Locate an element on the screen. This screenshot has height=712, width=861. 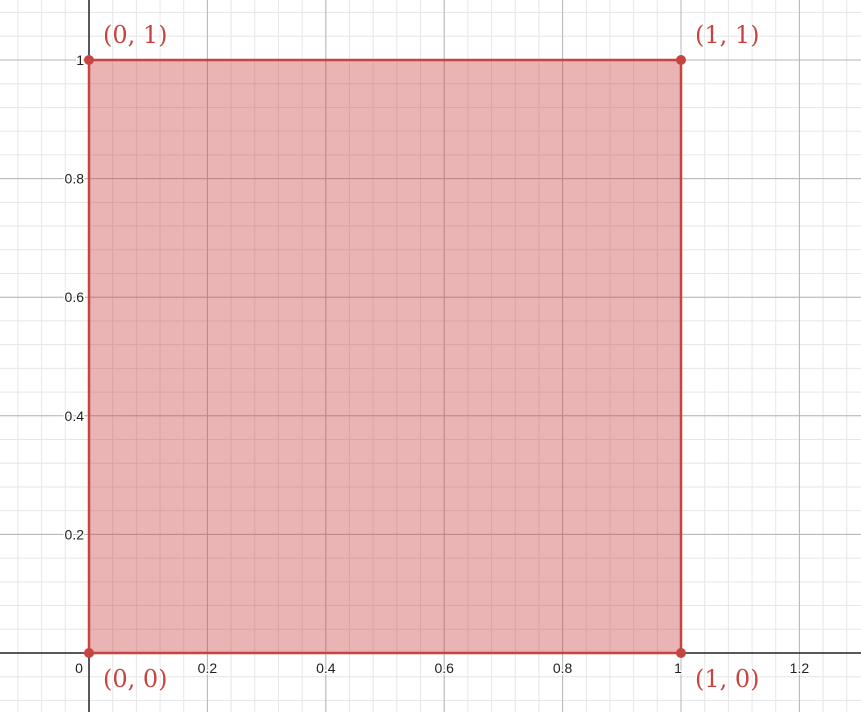
x-tick-label: 0.4 is located at coordinates (326, 668).